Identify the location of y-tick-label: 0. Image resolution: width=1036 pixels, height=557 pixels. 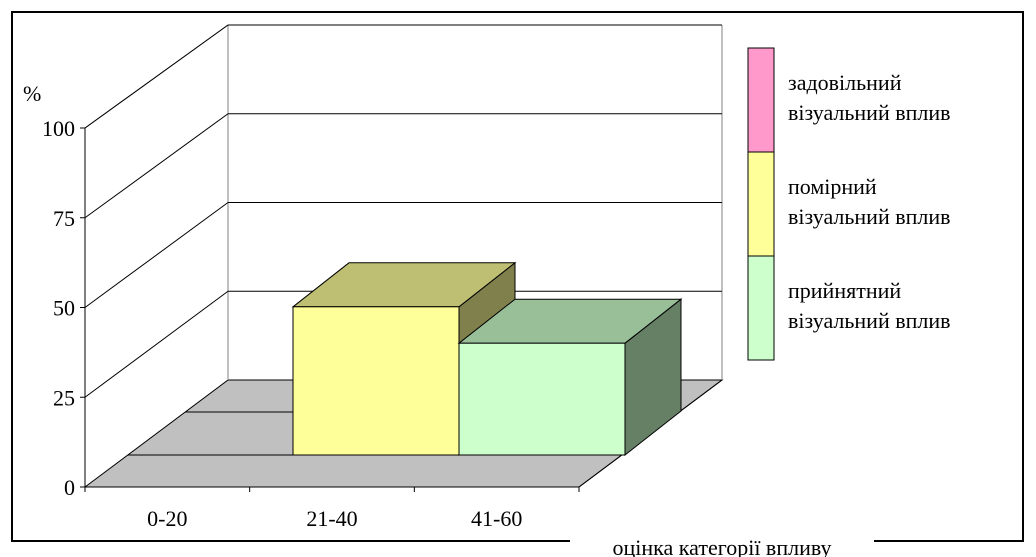
(69, 487).